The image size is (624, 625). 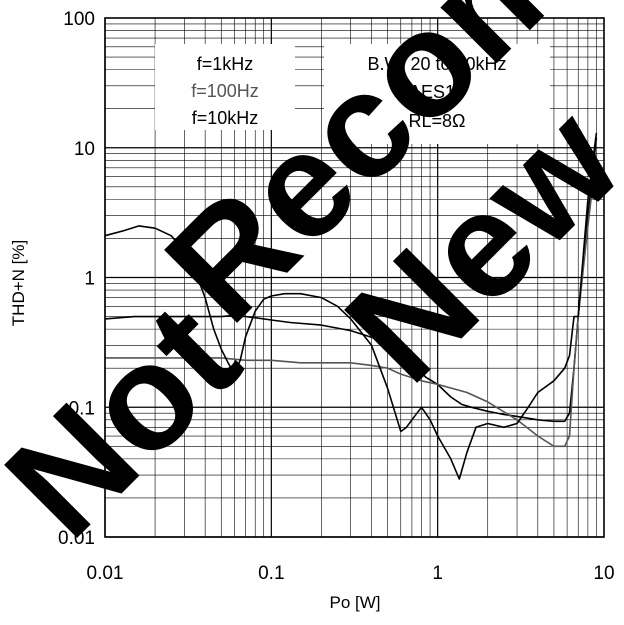 I want to click on legend: f=1kHz f=100Hz f=10kHz, so click(x=225, y=91).